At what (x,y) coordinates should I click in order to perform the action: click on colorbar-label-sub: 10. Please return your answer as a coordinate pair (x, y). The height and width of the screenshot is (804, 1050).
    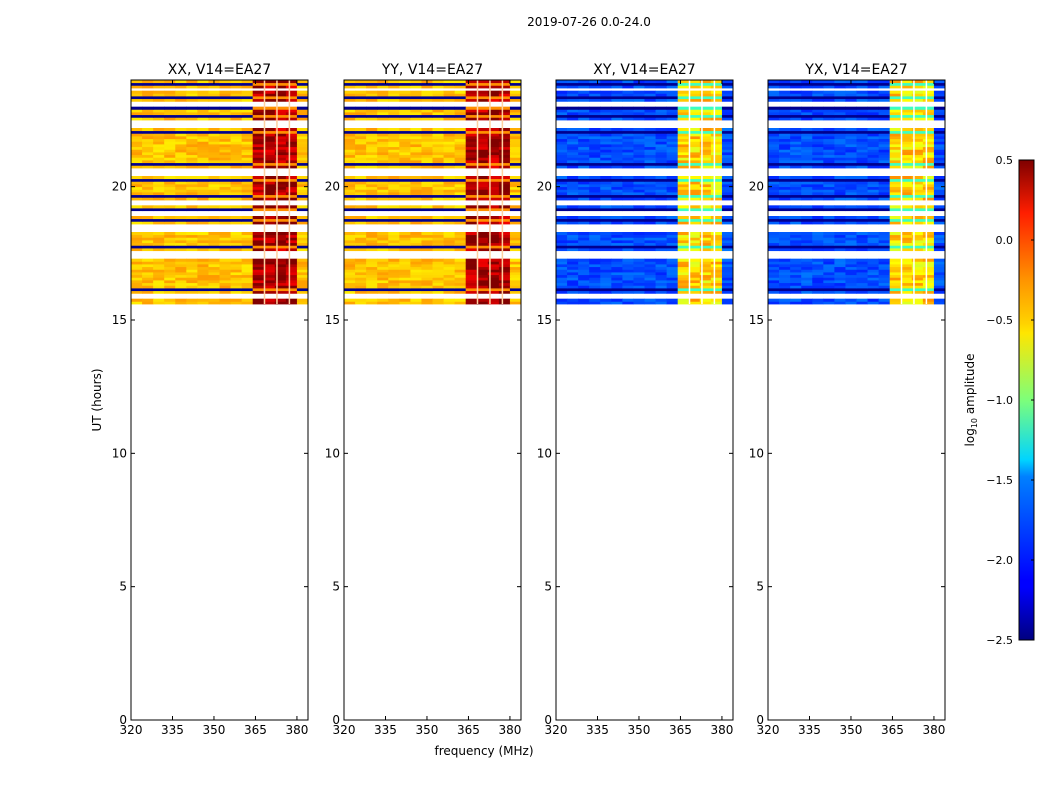
    Looking at the image, I should click on (974, 423).